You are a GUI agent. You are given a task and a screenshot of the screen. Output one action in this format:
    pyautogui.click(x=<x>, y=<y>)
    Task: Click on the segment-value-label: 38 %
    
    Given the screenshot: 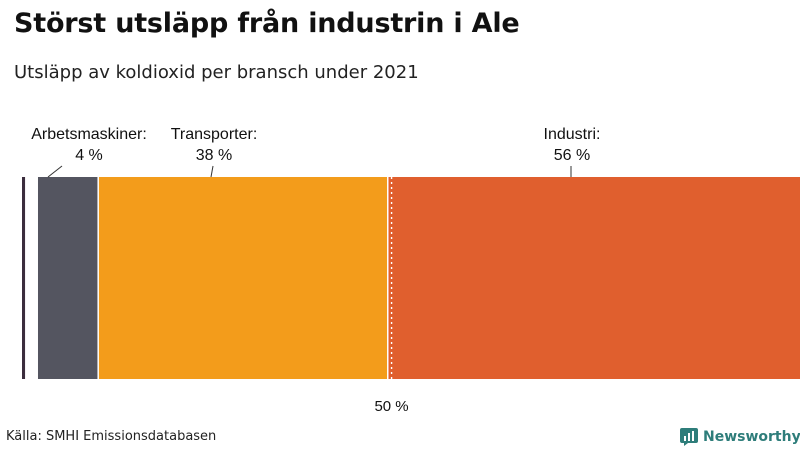 What is the action you would take?
    pyautogui.click(x=214, y=155)
    